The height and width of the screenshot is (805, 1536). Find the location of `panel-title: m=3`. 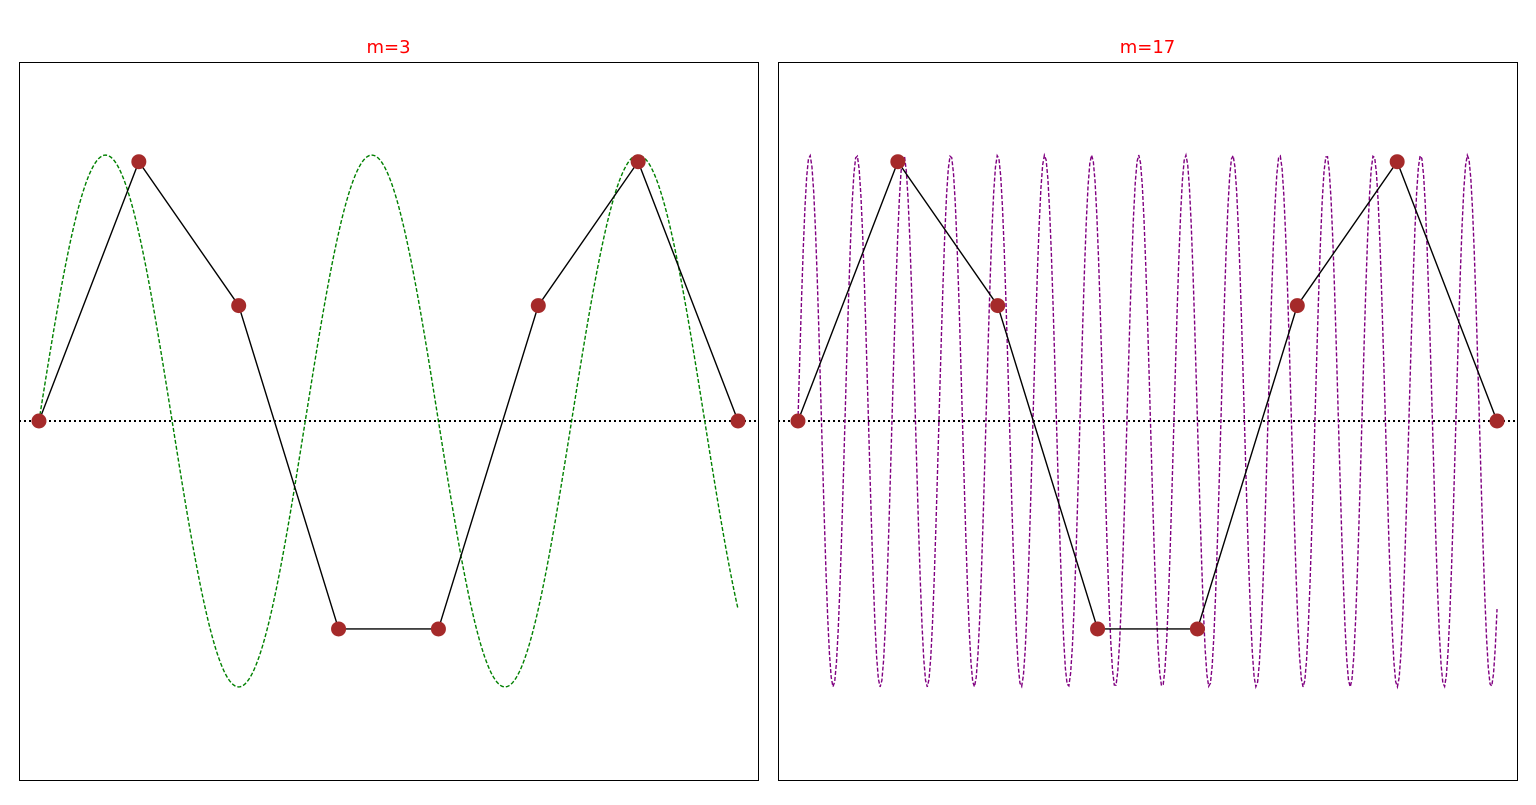

panel-title: m=3 is located at coordinates (388, 47).